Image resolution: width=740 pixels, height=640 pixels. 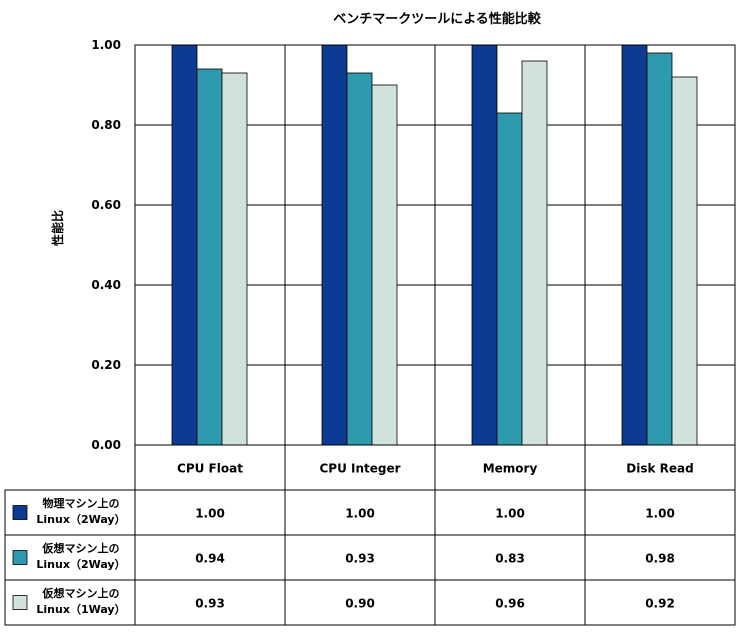 I want to click on table-value-cell: 0.90, so click(x=360, y=604).